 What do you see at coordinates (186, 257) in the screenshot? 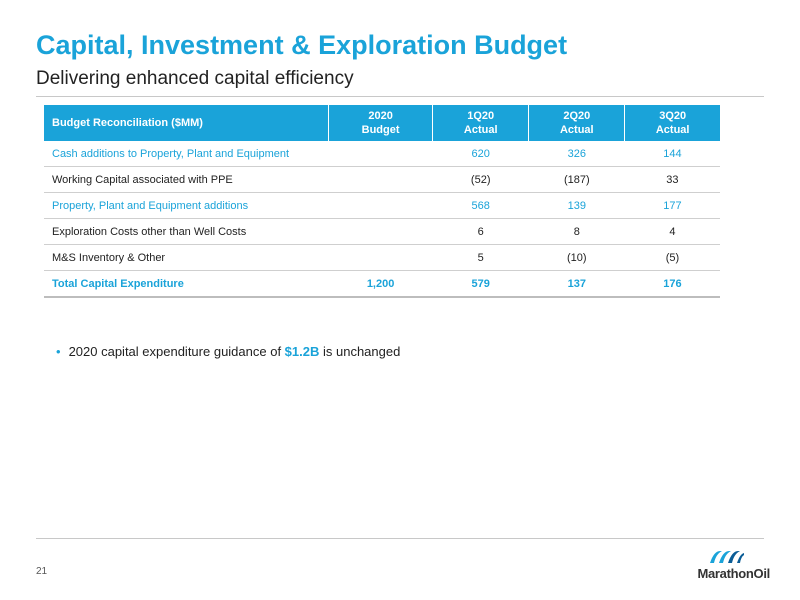
I see `row-label: M&S Inventory & Other` at bounding box center [186, 257].